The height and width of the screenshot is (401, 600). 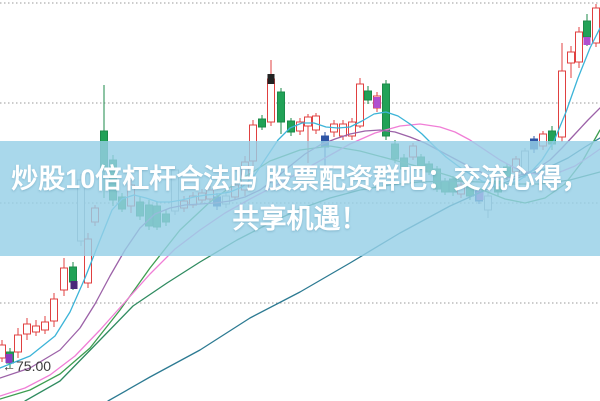 I want to click on price-reference-label: ←75.00, so click(x=27, y=366).